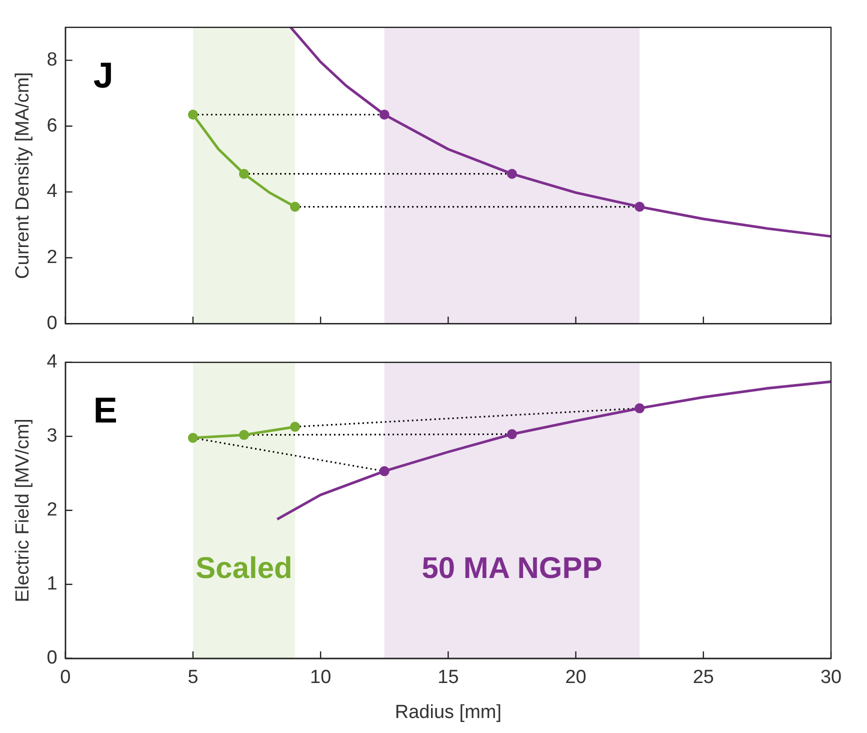 Image resolution: width=867 pixels, height=733 pixels. I want to click on band-label: 50 MA NGPP, so click(512, 568).